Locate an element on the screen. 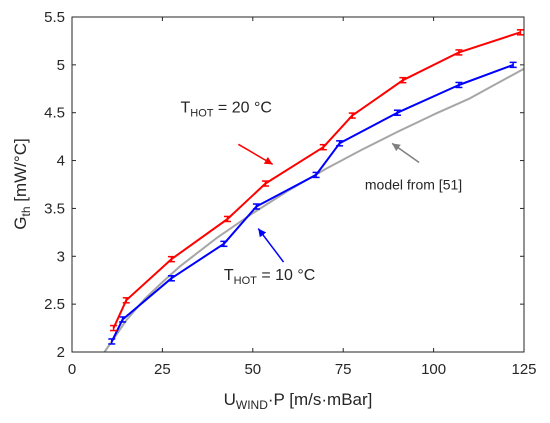 This screenshot has width=550, height=423. annotation-thot-20-arrow is located at coordinates (255, 154).